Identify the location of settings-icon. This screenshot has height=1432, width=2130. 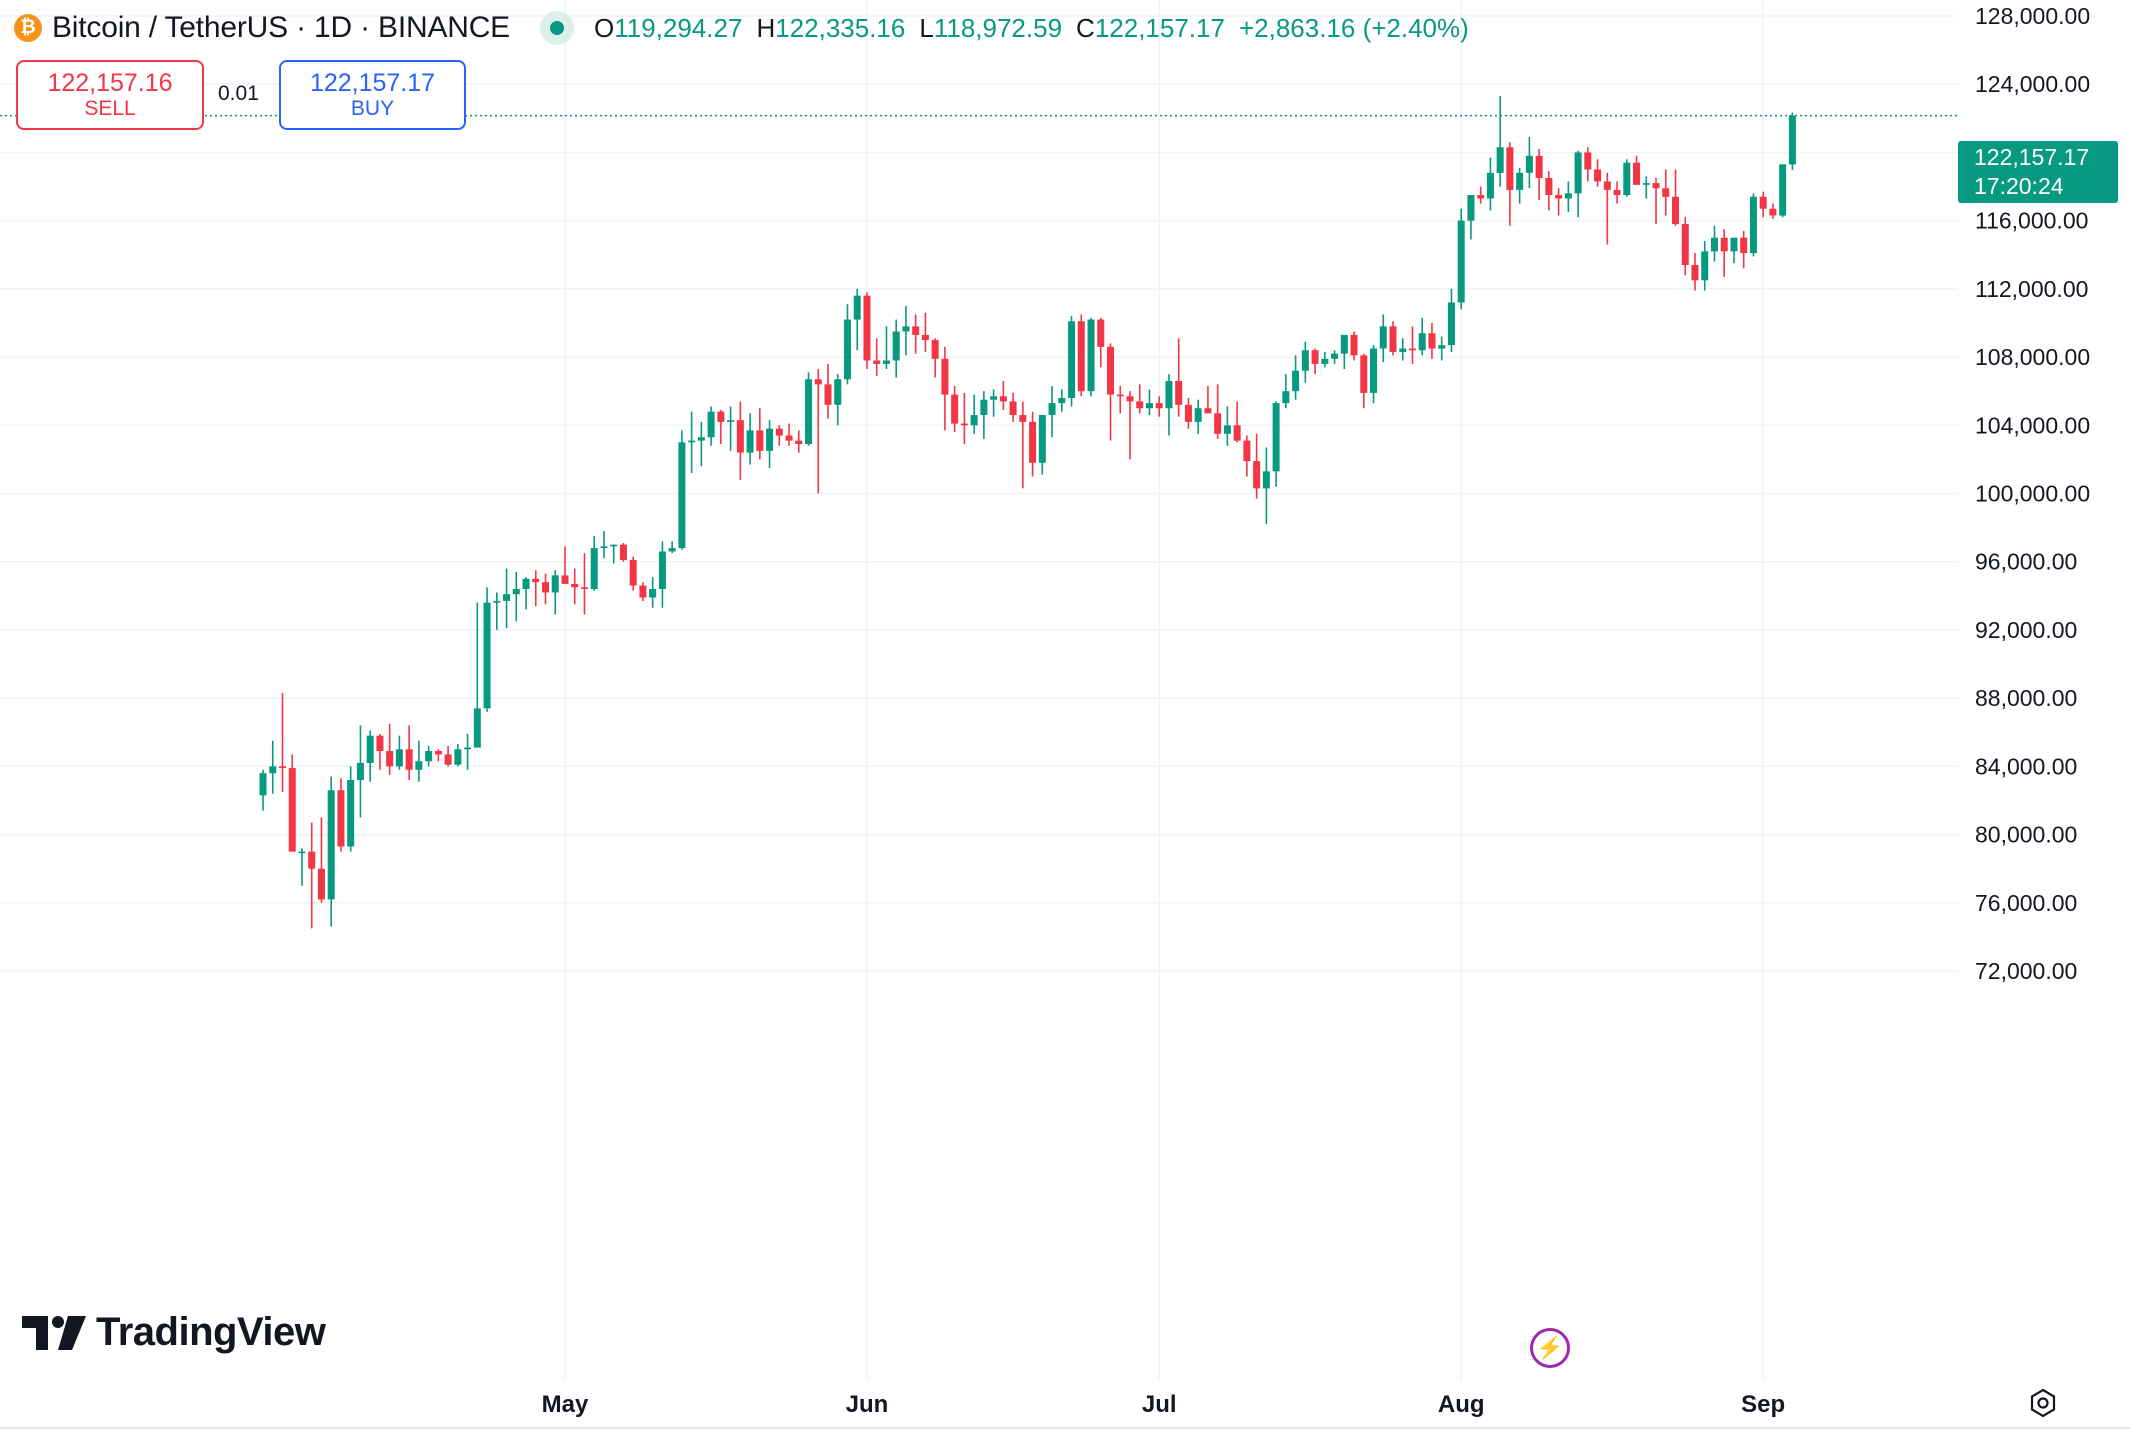
(2043, 1403).